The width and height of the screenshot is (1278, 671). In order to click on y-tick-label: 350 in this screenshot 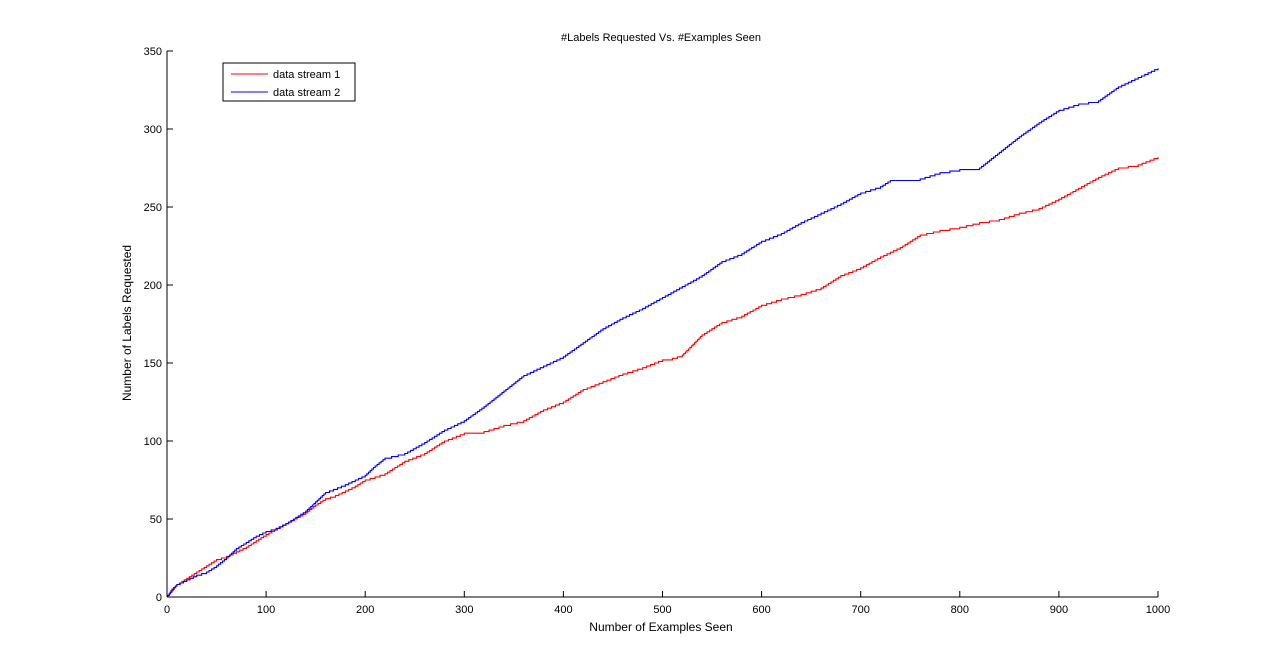, I will do `click(153, 52)`.